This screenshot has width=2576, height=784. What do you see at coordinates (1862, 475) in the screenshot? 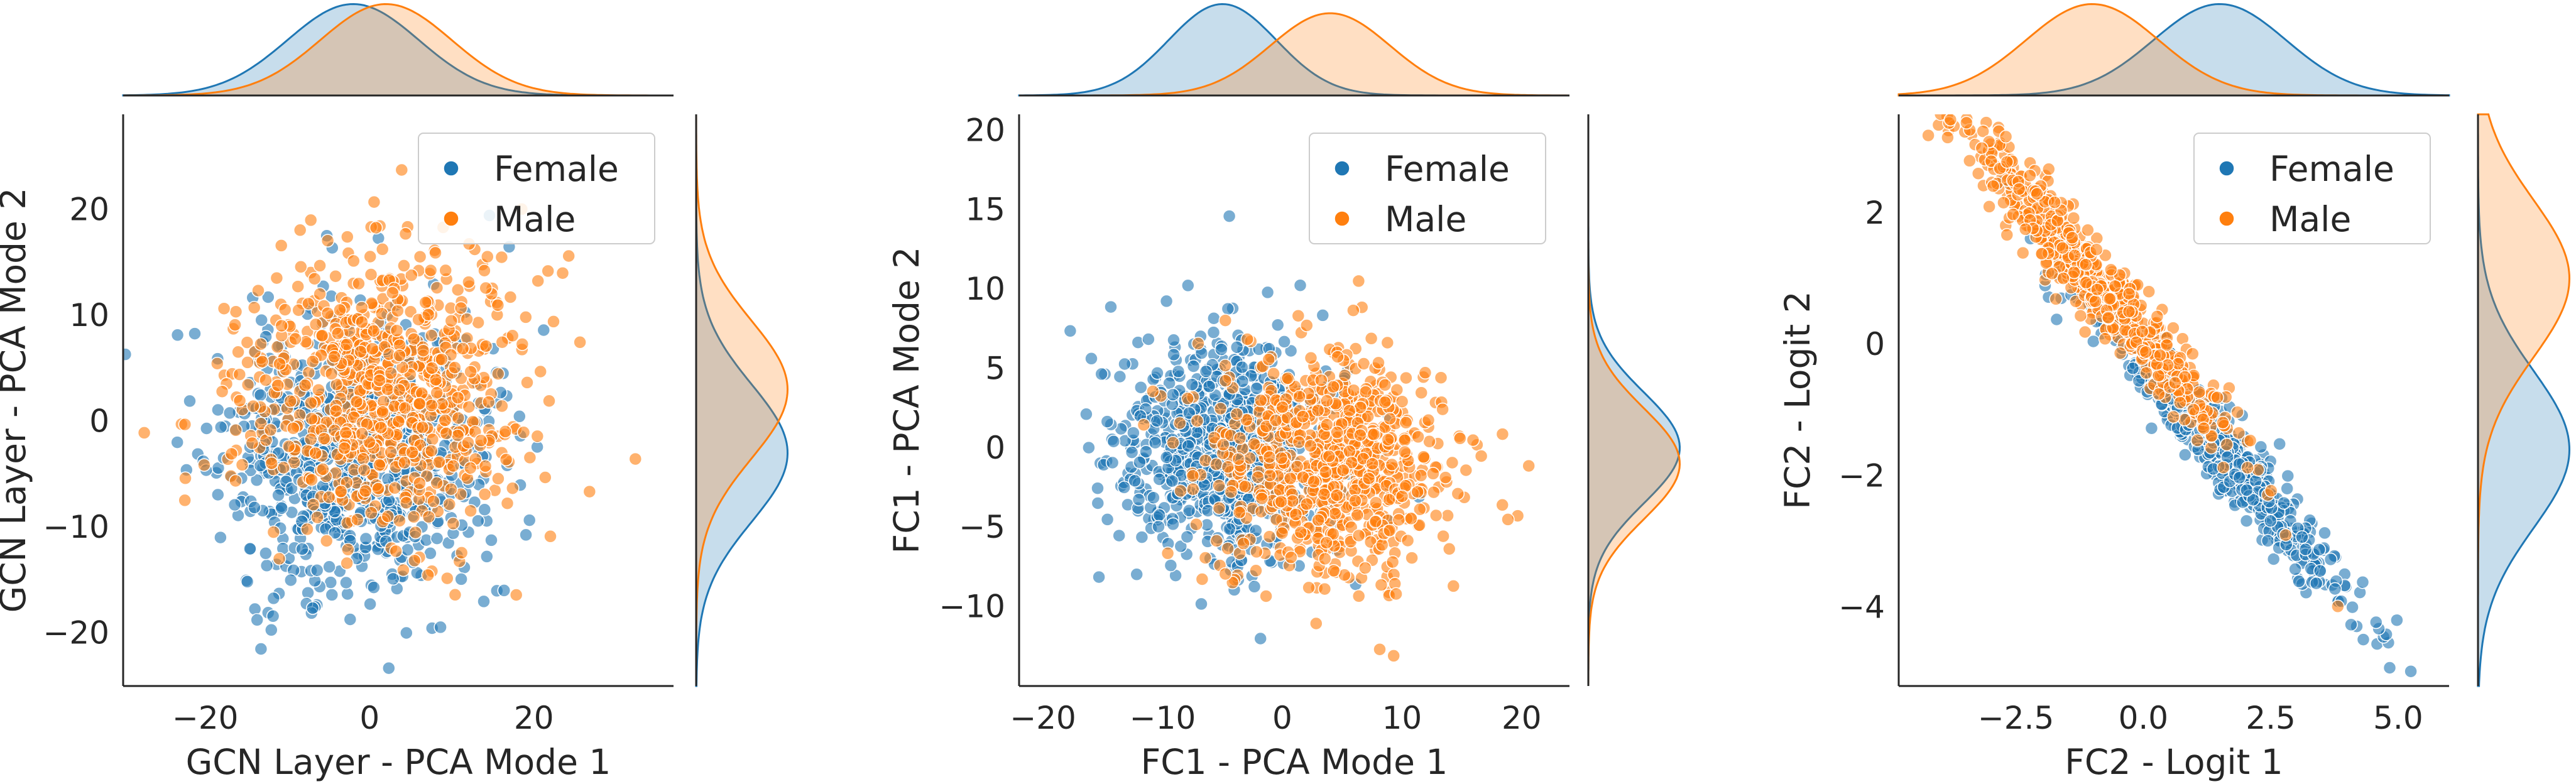
I see `y-tick-label: −2` at bounding box center [1862, 475].